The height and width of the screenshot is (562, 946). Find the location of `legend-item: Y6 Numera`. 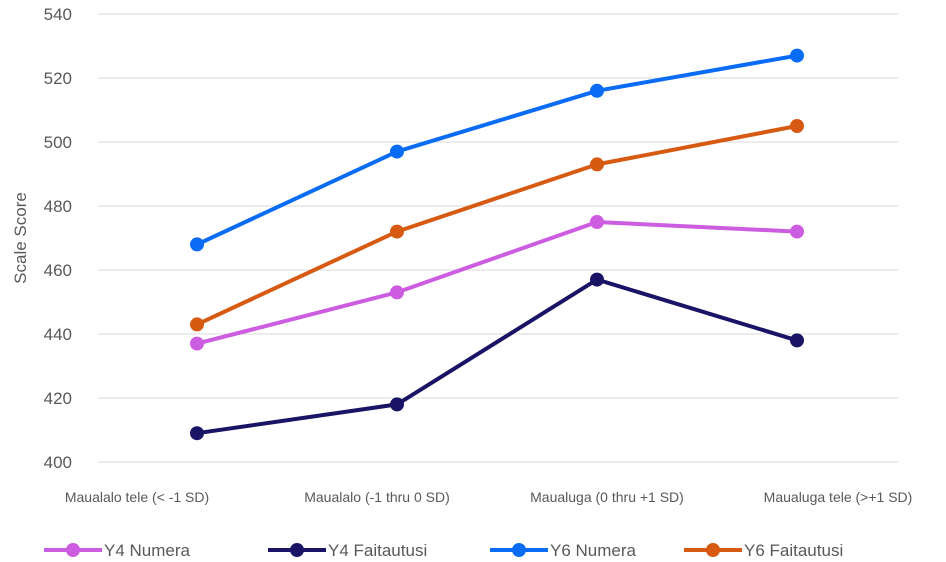

legend-item: Y6 Numera is located at coordinates (563, 550).